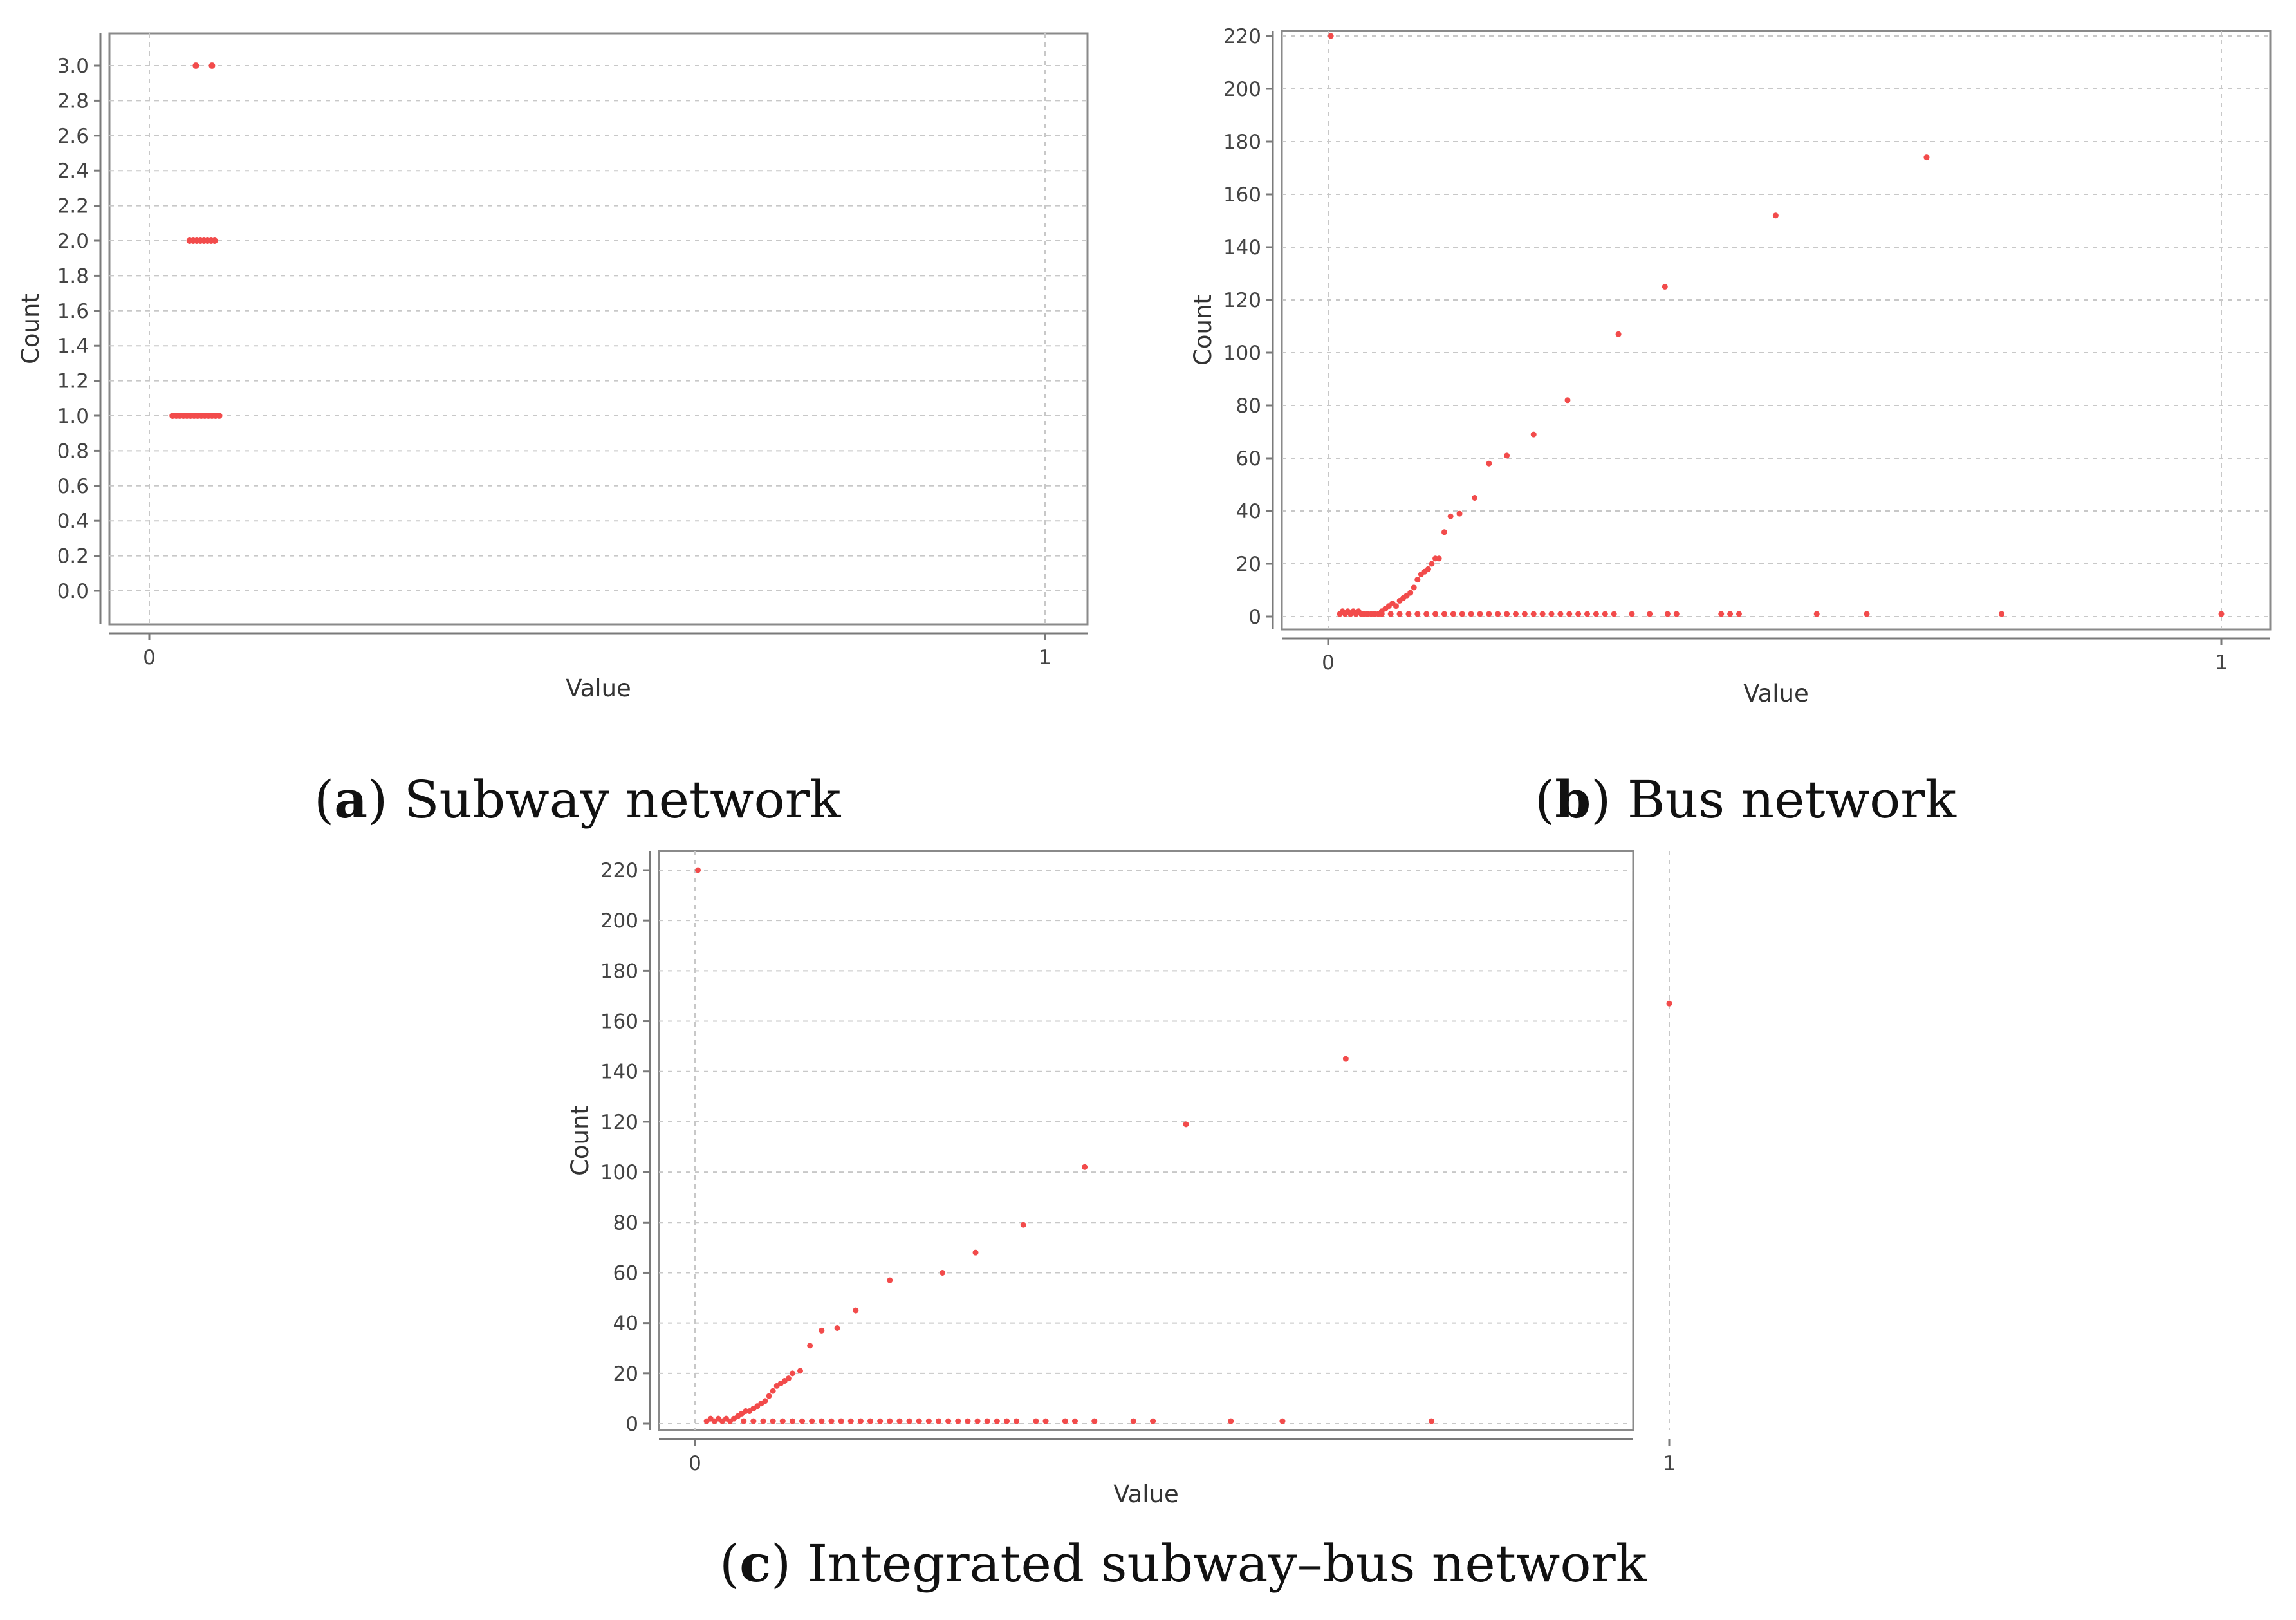  I want to click on y-tick-label: 0.8, so click(73, 452).